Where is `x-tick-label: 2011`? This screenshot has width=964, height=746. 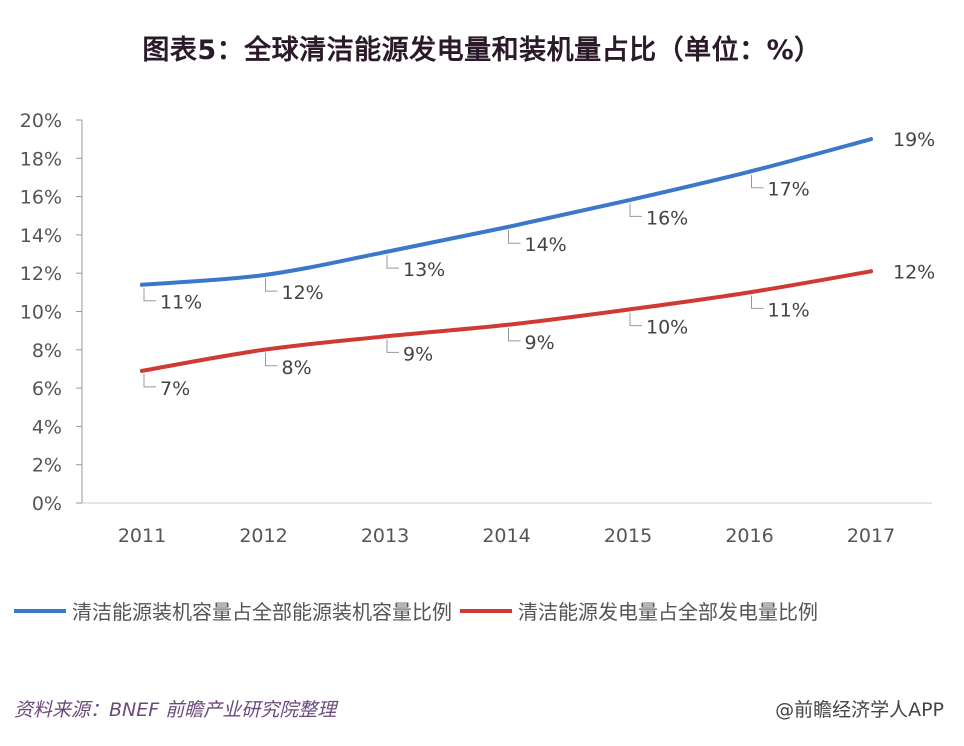
x-tick-label: 2011 is located at coordinates (142, 536).